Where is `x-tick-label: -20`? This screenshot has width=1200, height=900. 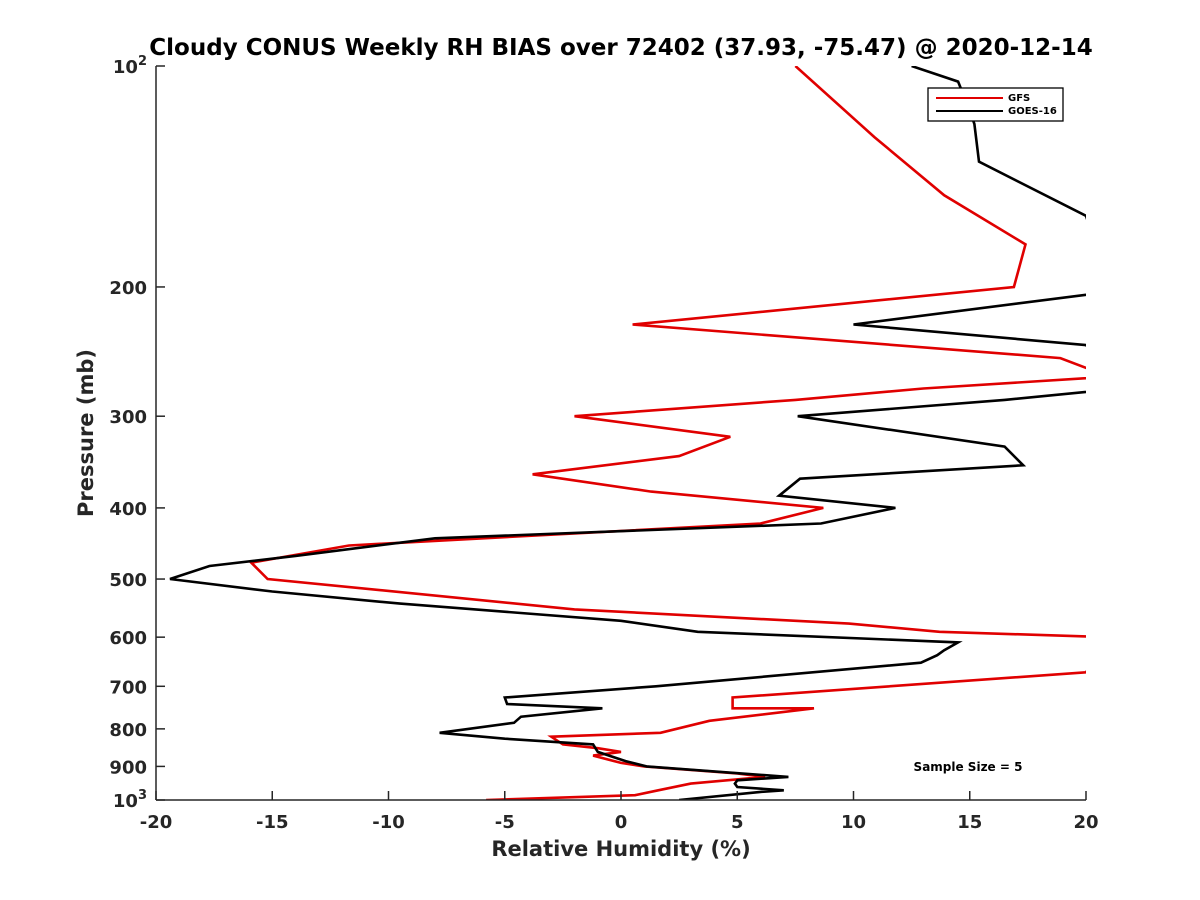 x-tick-label: -20 is located at coordinates (156, 822).